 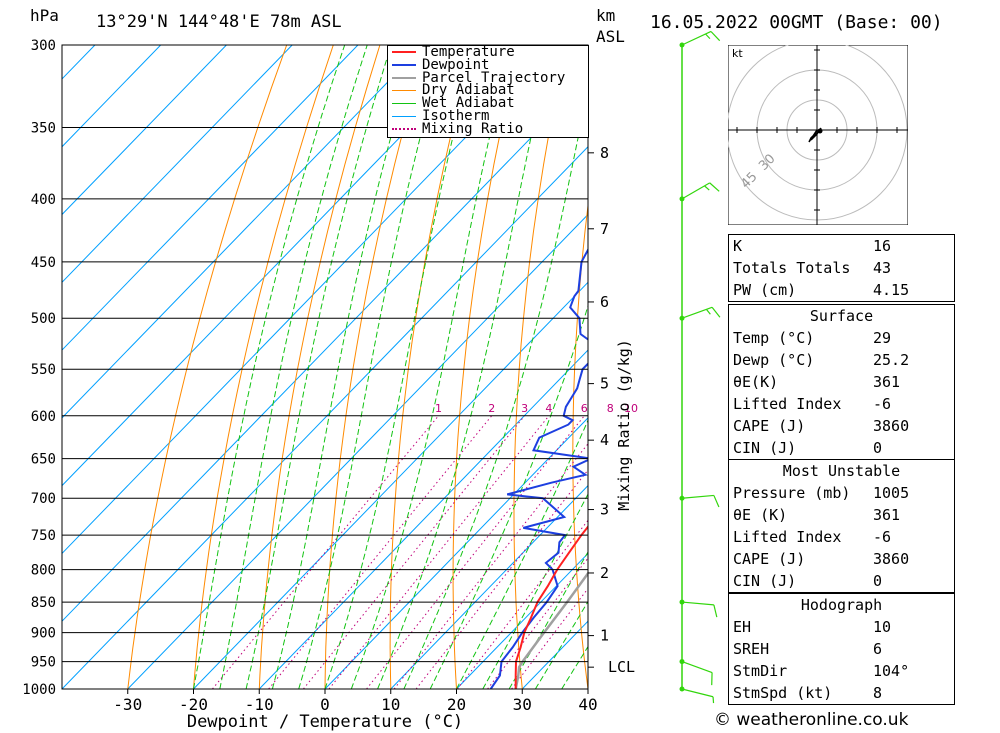 What do you see at coordinates (43, 319) in the screenshot?
I see `pressure-tick-label: 500` at bounding box center [43, 319].